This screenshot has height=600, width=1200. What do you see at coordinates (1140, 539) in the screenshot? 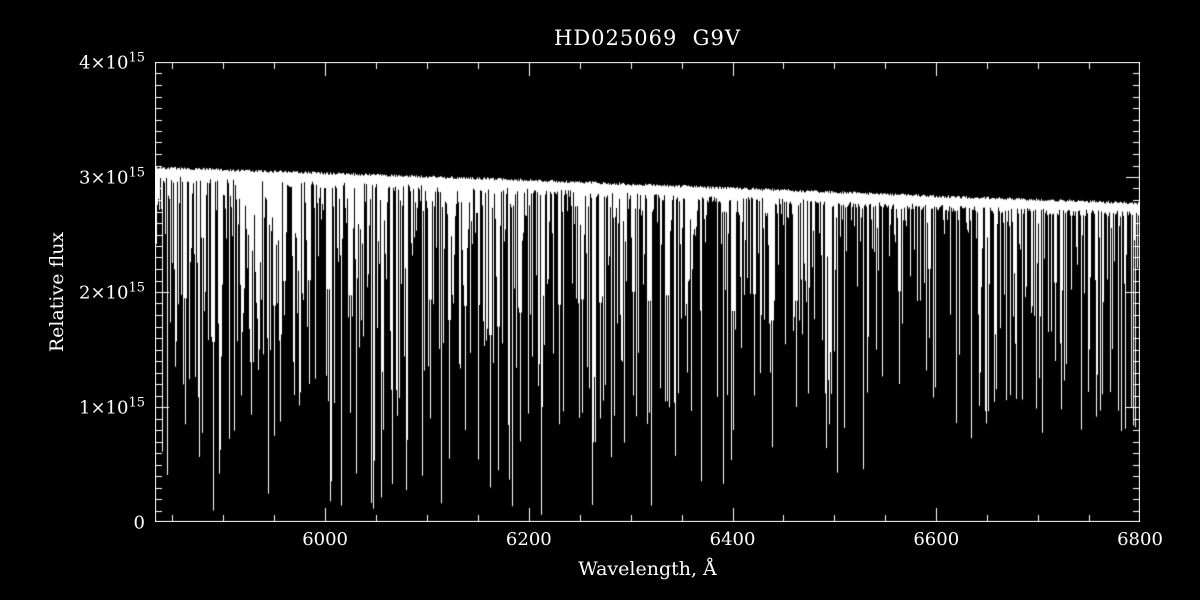
I see `x-tick-label-6800: 6800` at bounding box center [1140, 539].